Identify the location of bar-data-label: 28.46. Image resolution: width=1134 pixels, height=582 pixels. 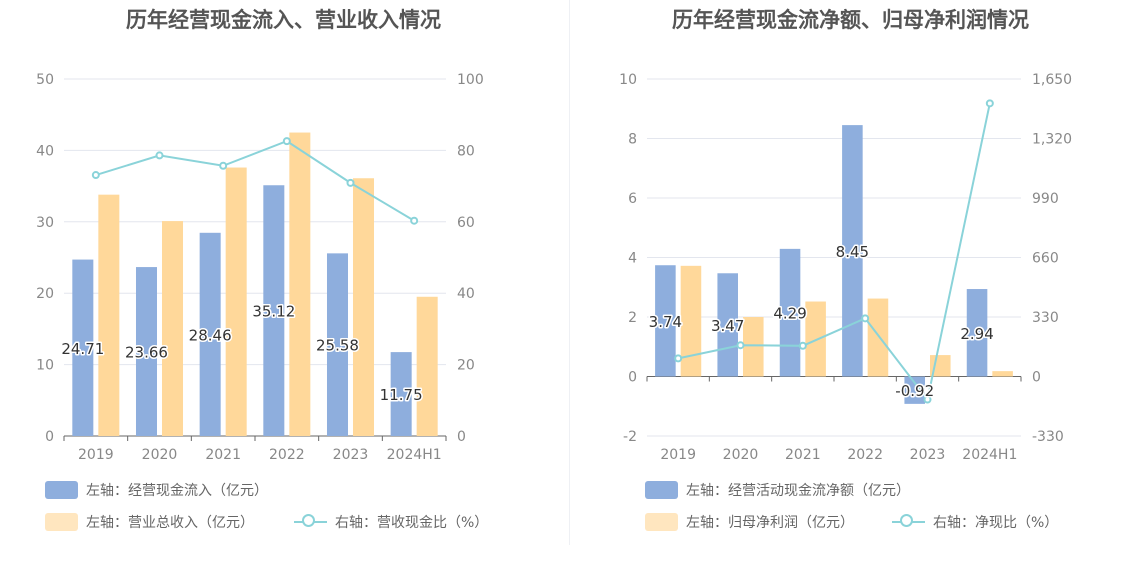
(210, 335).